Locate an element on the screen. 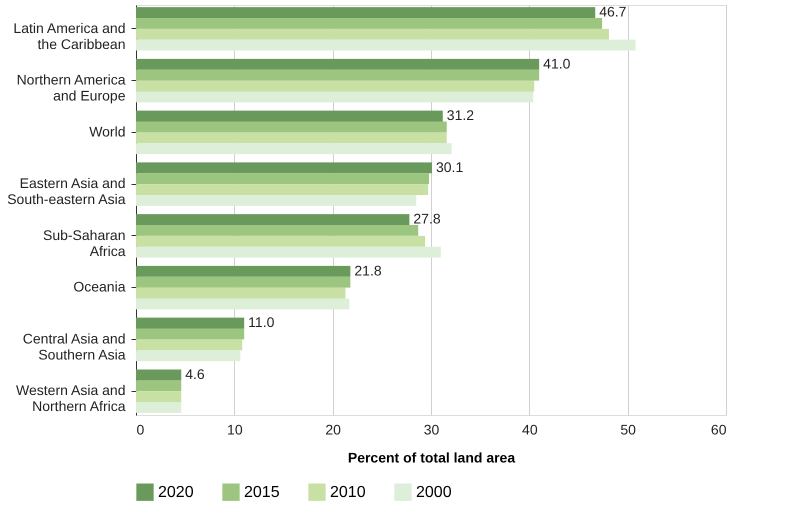 The image size is (786, 528). legend-label: 2015 is located at coordinates (262, 493).